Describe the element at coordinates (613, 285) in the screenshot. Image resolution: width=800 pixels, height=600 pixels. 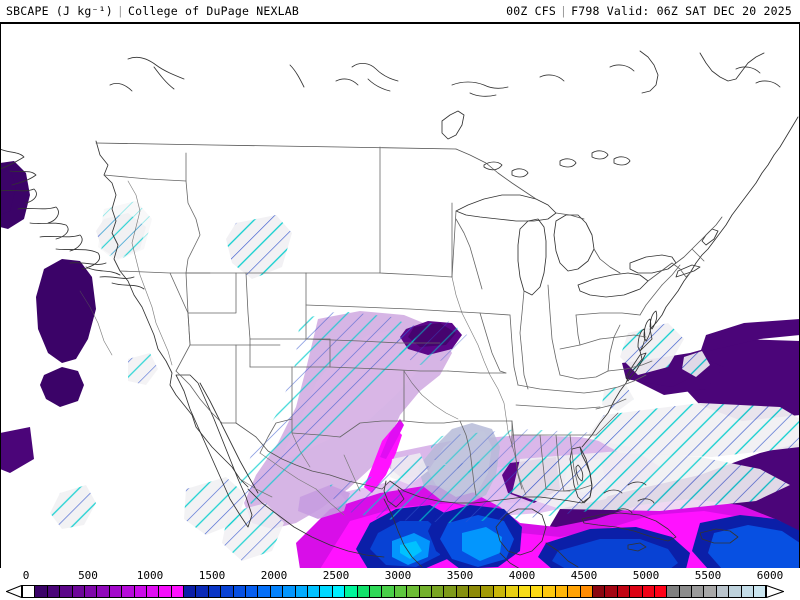
I see `lake-erie` at that location.